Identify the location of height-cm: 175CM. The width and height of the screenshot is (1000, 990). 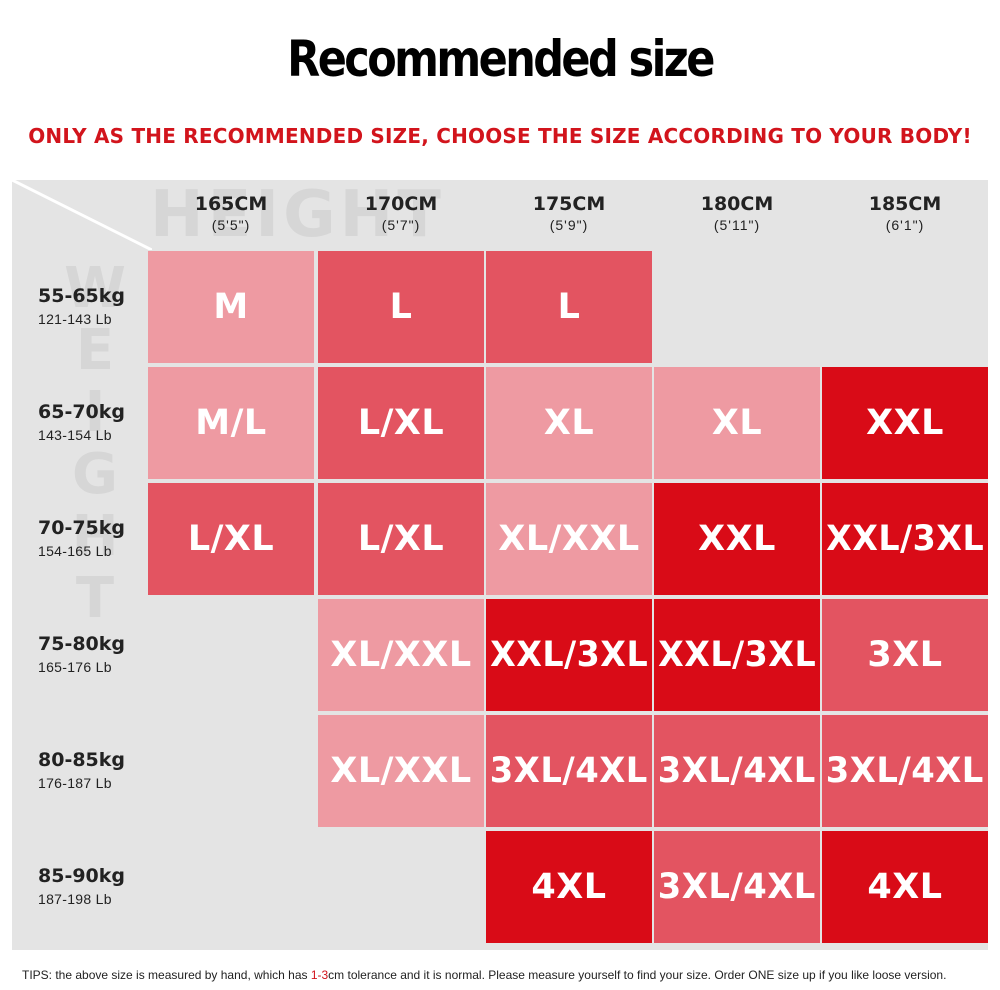
(569, 204).